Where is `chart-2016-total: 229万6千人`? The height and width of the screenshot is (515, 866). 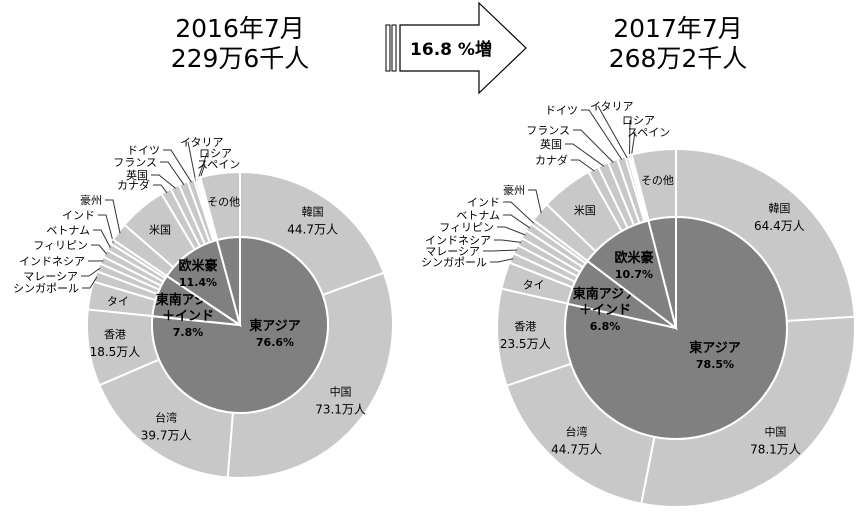 chart-2016-total: 229万6千人 is located at coordinates (240, 58).